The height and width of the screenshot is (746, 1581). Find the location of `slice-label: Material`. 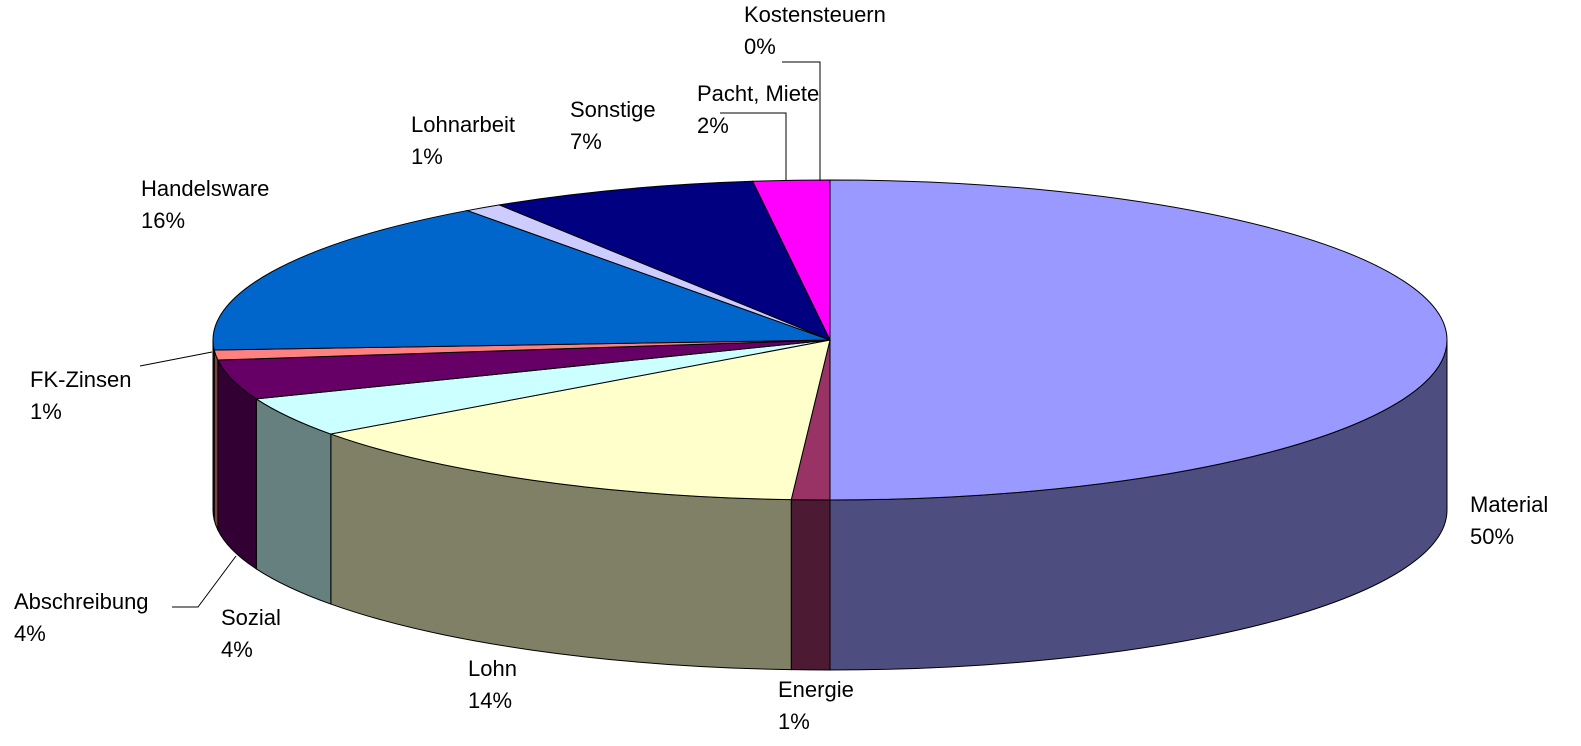

slice-label: Material is located at coordinates (1509, 504).